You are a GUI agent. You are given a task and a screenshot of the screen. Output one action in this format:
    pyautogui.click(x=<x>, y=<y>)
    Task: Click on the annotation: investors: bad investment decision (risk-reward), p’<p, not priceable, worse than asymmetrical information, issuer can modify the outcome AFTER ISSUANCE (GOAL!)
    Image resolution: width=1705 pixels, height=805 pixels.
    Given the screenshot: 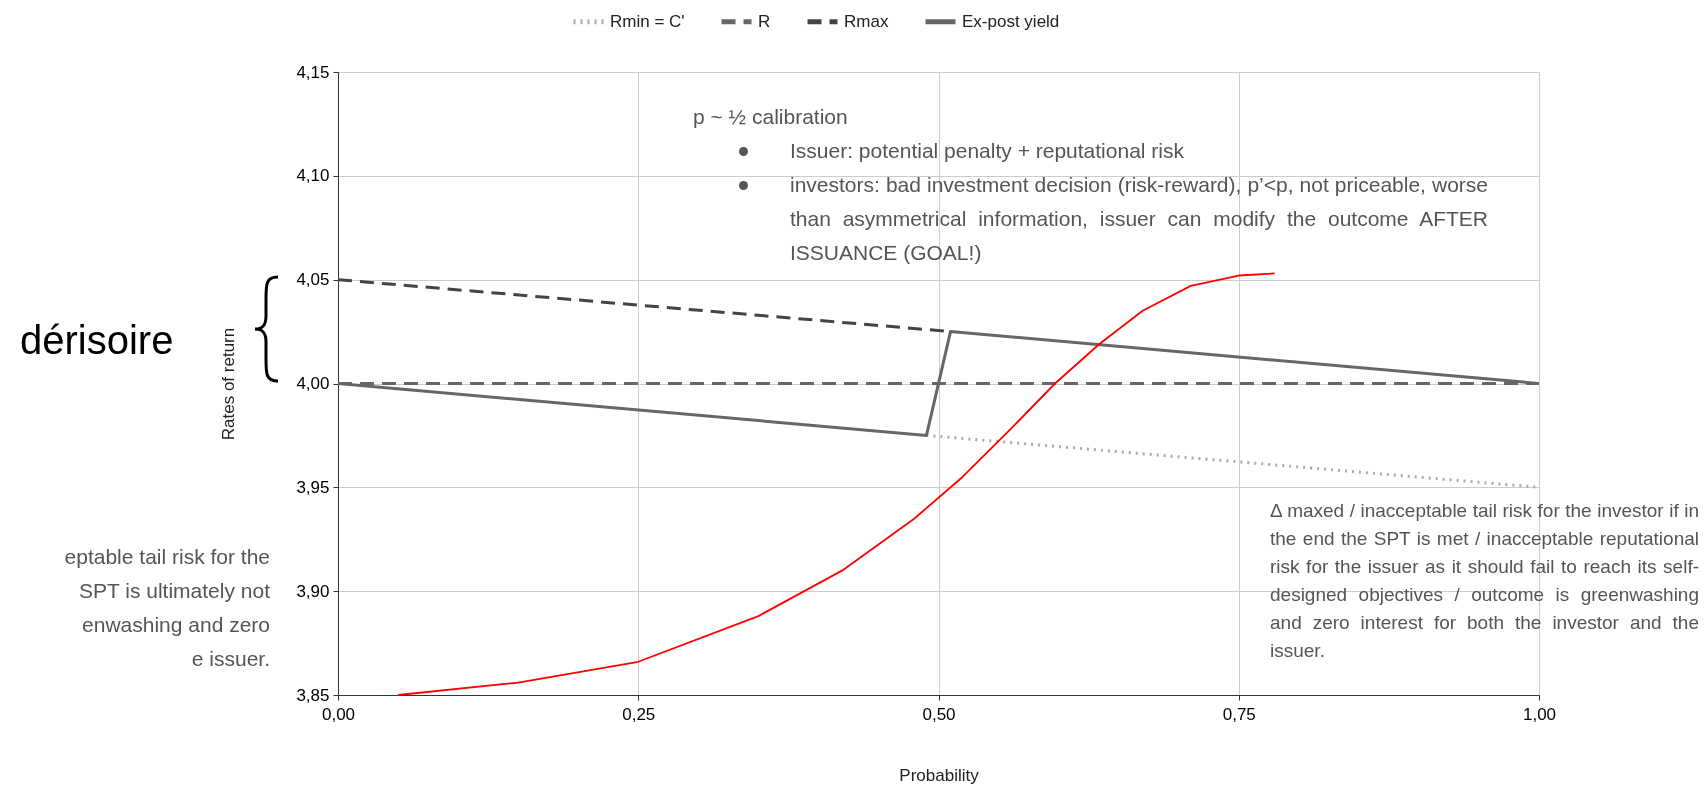 What is the action you would take?
    pyautogui.click(x=1139, y=219)
    